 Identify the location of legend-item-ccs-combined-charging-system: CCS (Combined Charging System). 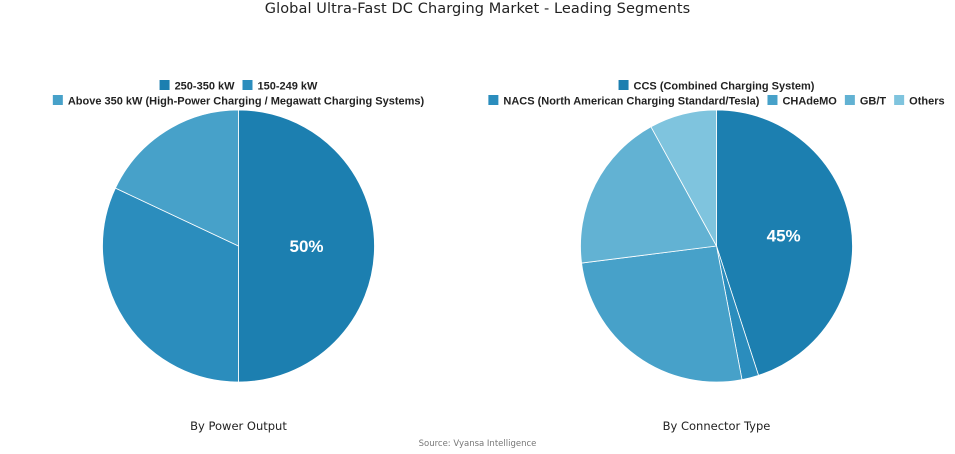
(716, 86).